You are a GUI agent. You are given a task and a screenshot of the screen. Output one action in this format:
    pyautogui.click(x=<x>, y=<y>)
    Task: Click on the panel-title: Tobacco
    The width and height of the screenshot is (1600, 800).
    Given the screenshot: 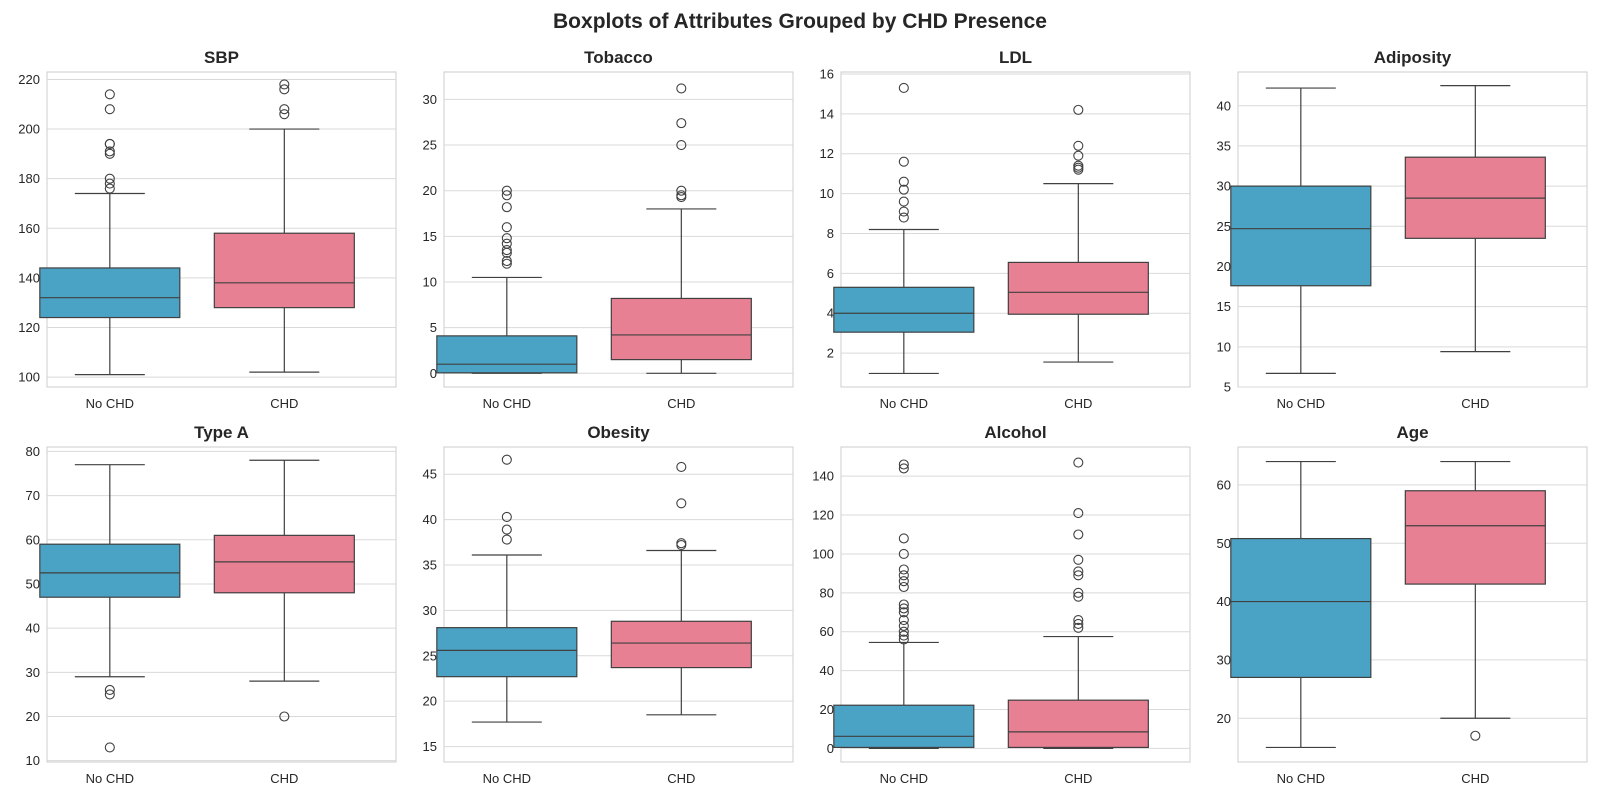 What is the action you would take?
    pyautogui.click(x=618, y=57)
    